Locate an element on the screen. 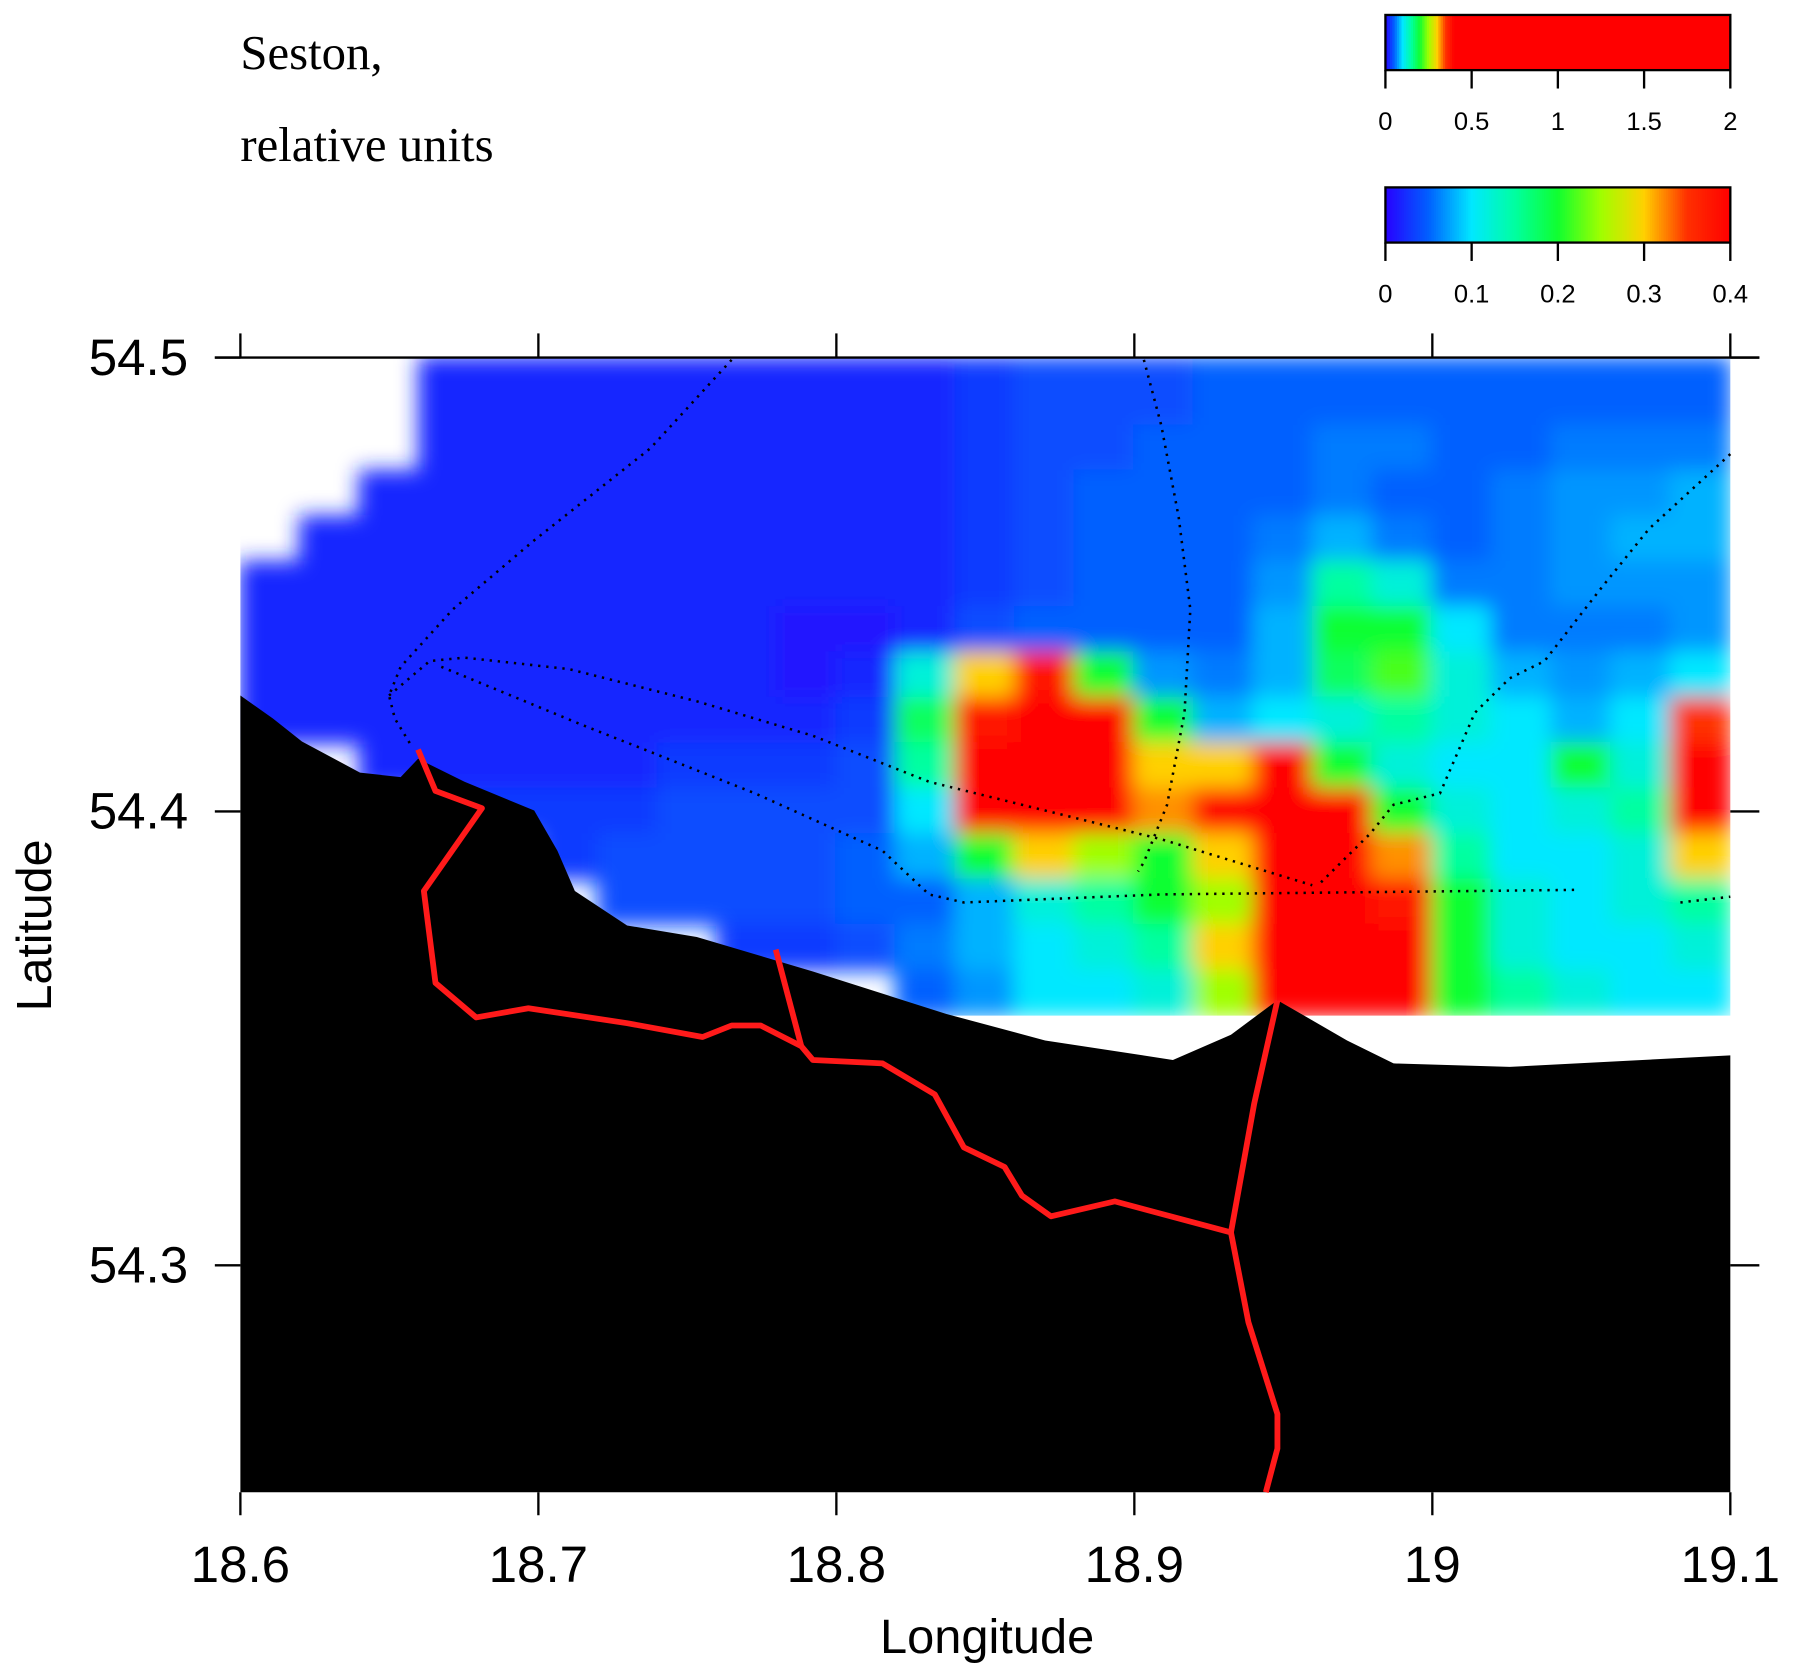 The height and width of the screenshot is (1667, 1800). colorbar-tick-label: 0 is located at coordinates (1385, 294).